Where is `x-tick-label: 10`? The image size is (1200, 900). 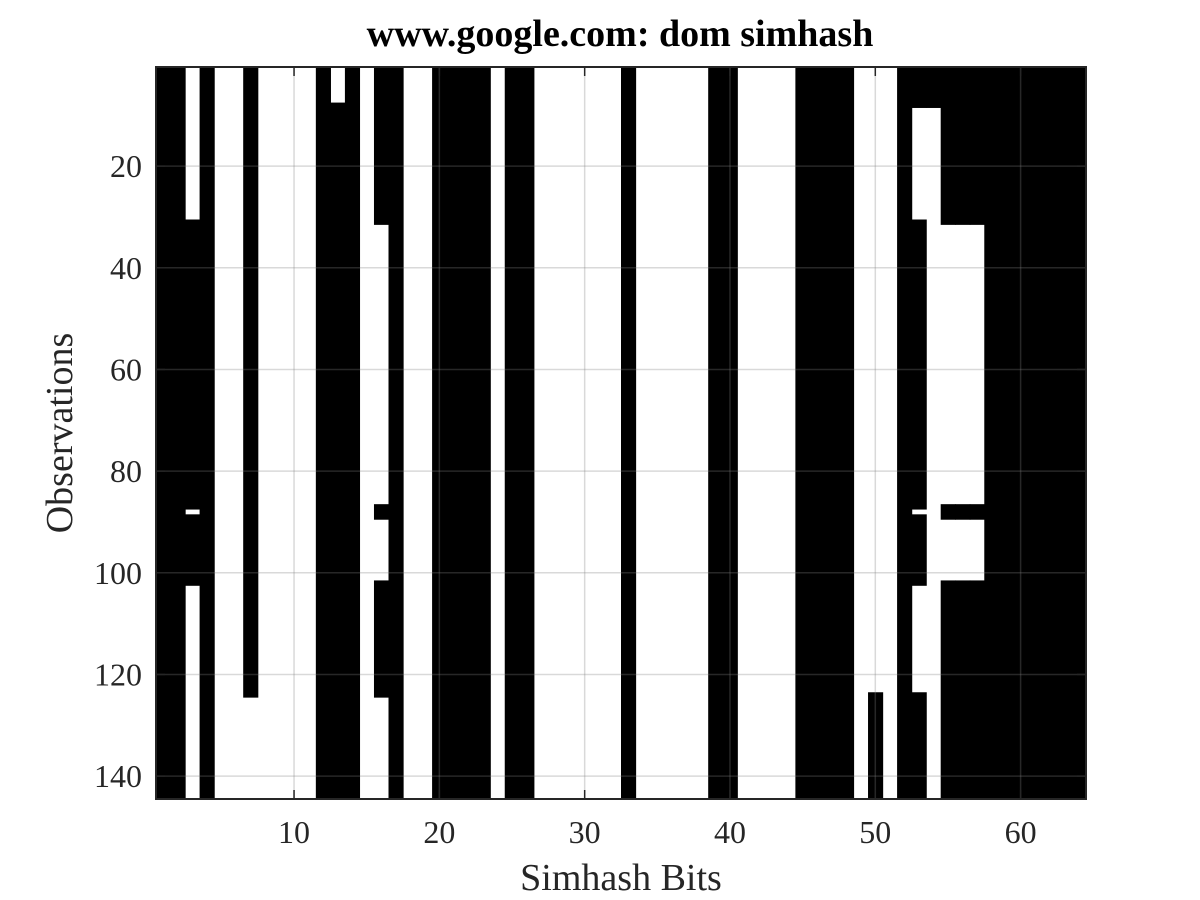
x-tick-label: 10 is located at coordinates (294, 832).